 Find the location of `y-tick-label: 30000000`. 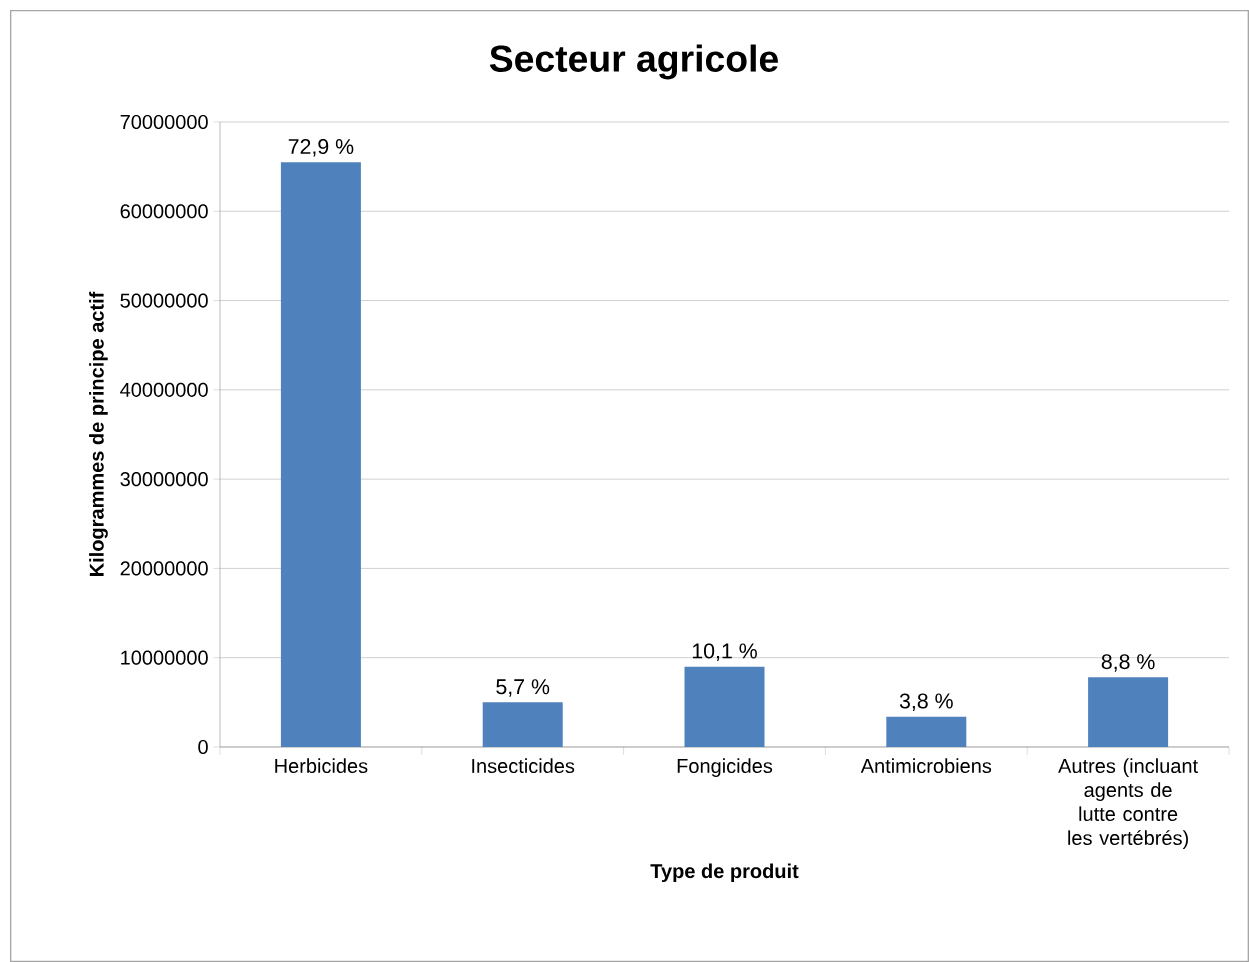

y-tick-label: 30000000 is located at coordinates (164, 479).